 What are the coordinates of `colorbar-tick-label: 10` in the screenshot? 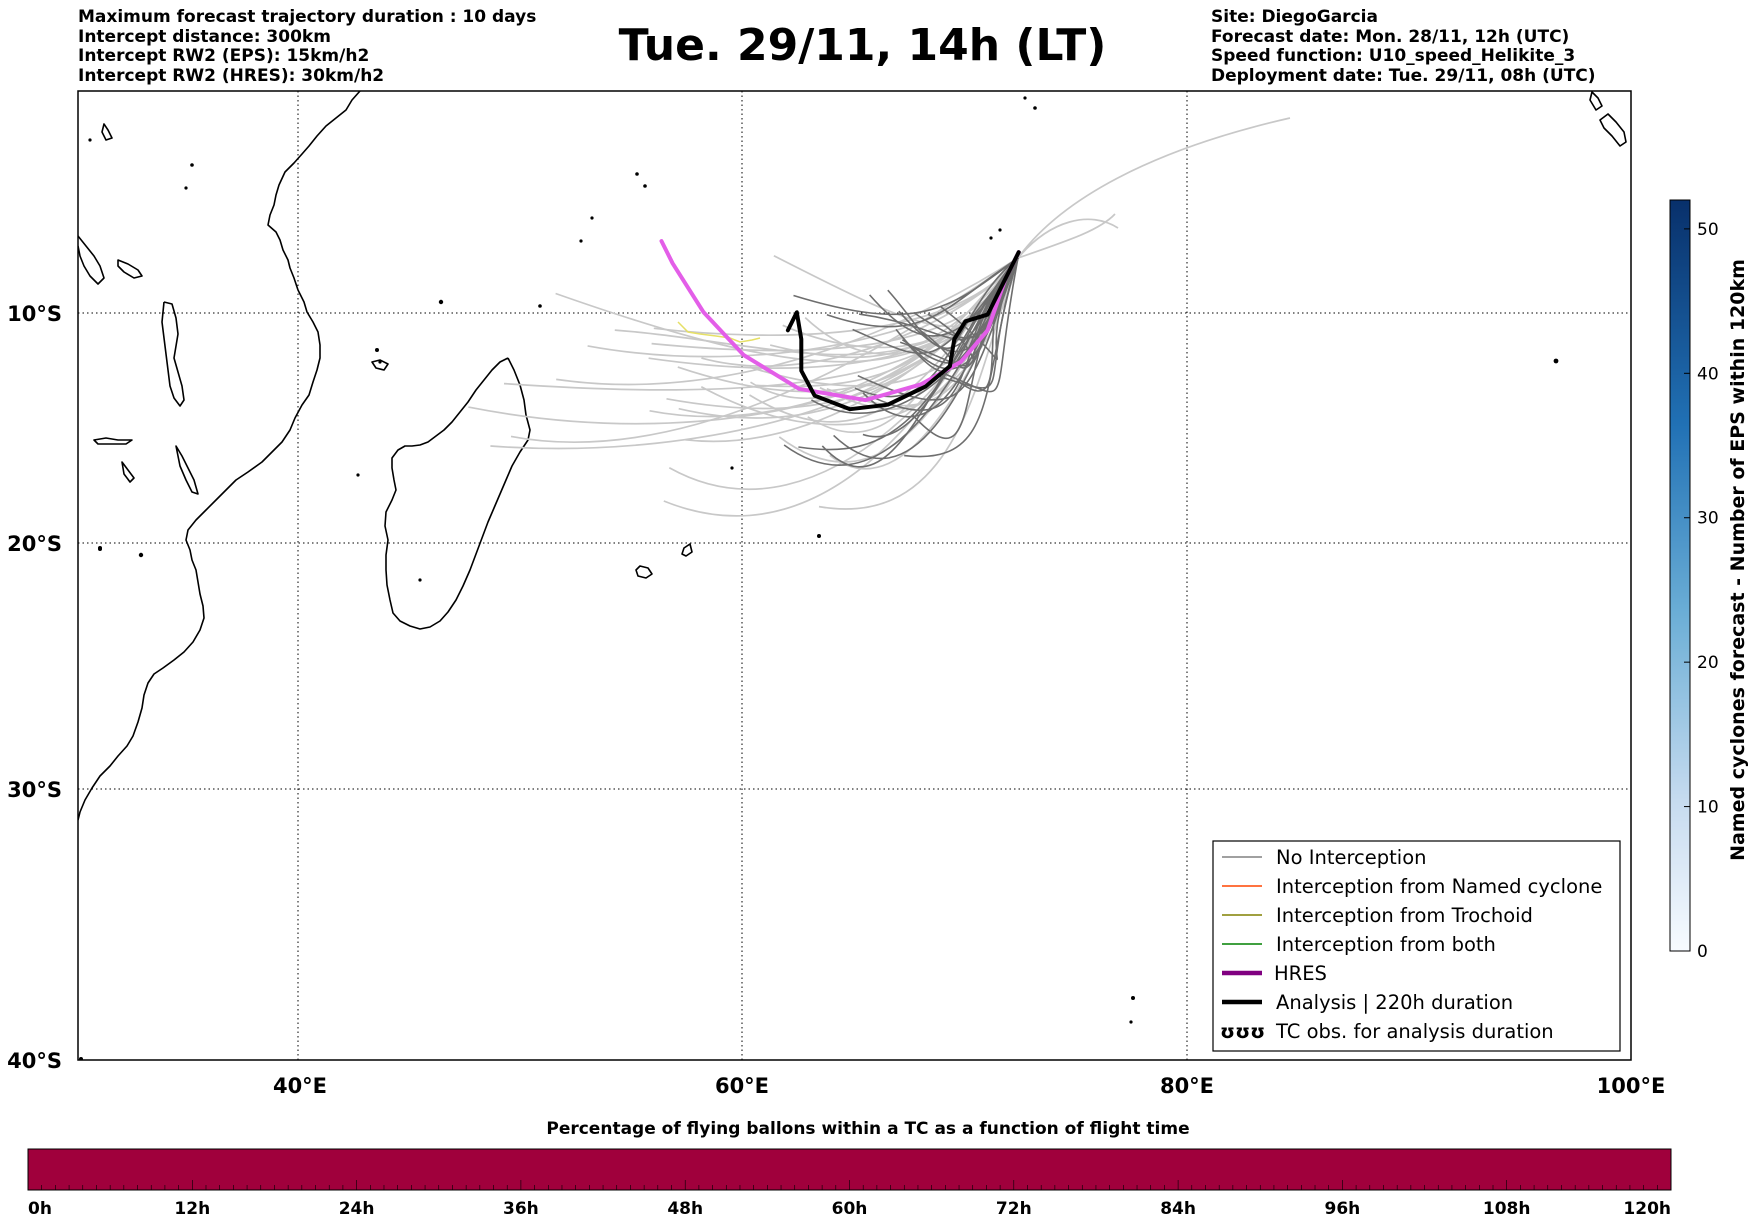 It's located at (1708, 808).